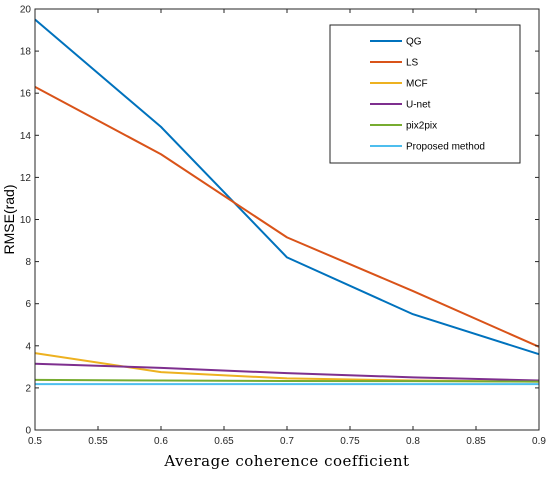 The height and width of the screenshot is (480, 550). Describe the element at coordinates (26, 10) in the screenshot. I see `y-tick-label: 20` at that location.